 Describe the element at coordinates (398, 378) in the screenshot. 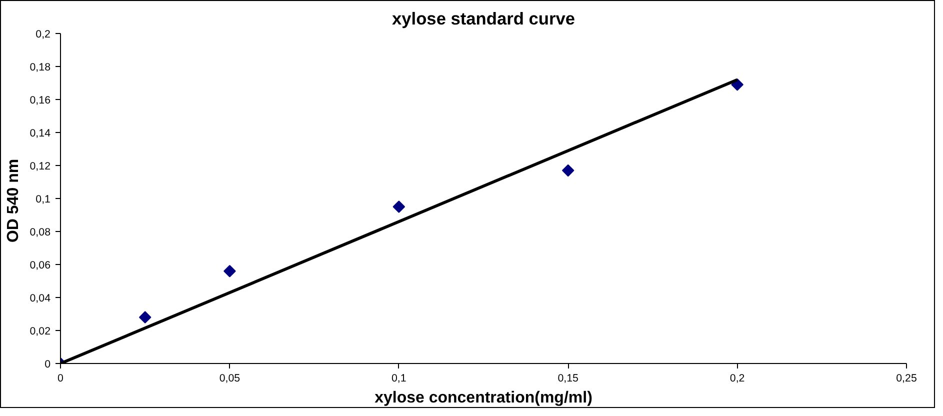

I see `x-tick-label: 0,1` at that location.